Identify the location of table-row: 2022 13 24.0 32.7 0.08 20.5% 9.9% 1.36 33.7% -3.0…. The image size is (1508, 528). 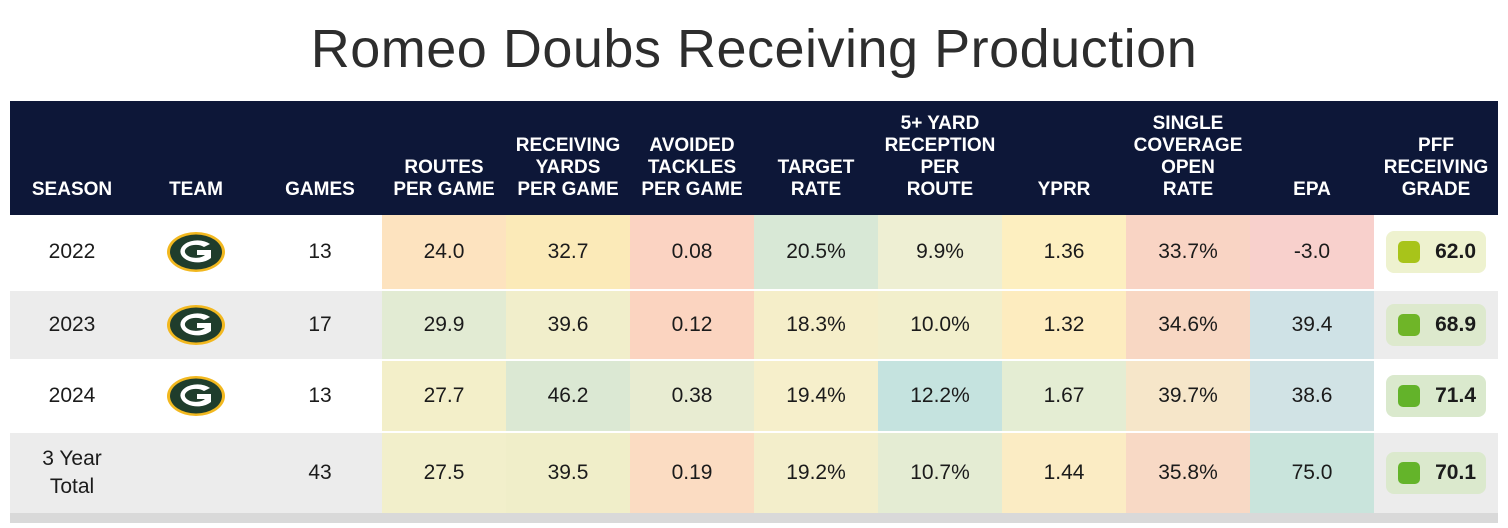
(754, 252).